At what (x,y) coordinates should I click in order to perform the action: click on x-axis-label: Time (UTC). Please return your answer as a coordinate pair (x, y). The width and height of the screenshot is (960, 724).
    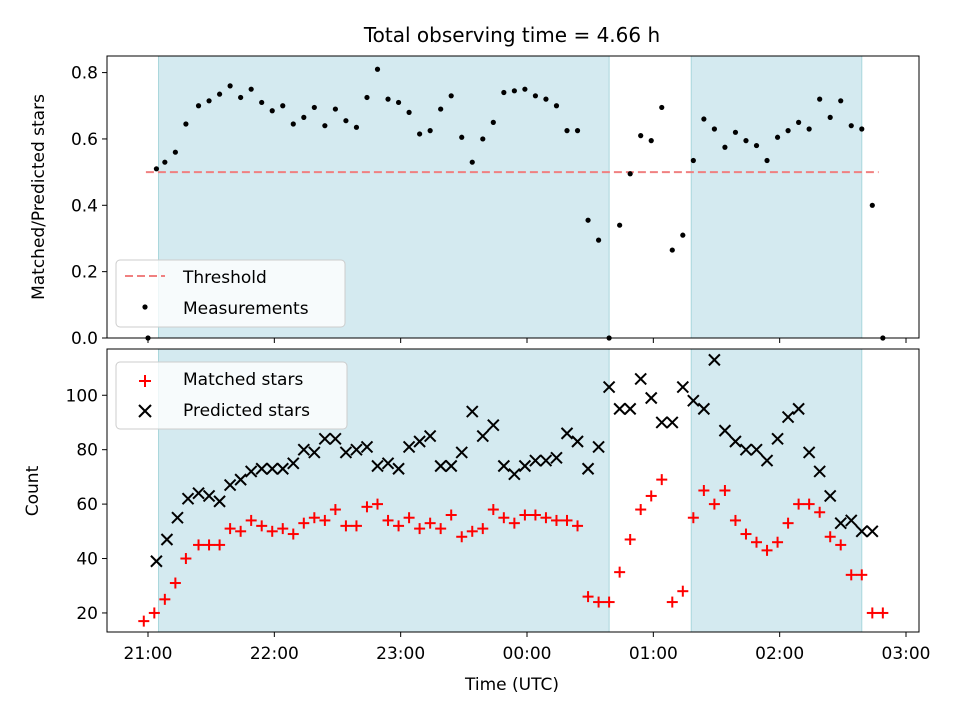
    Looking at the image, I should click on (511, 685).